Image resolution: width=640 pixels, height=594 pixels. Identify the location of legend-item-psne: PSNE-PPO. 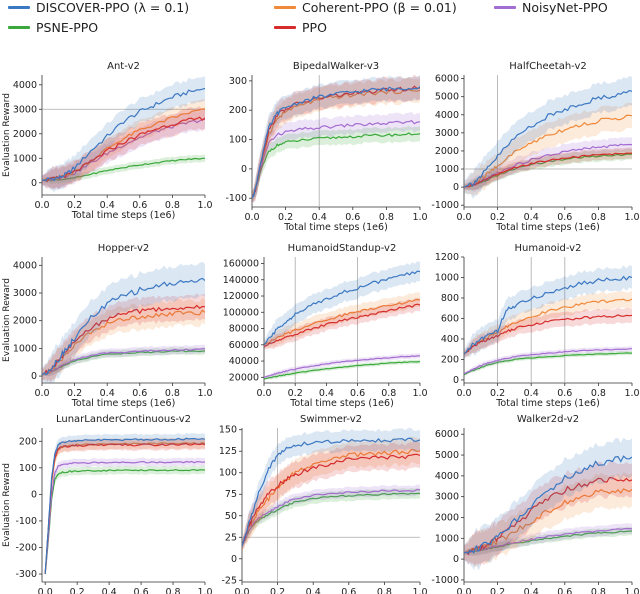
(53, 27).